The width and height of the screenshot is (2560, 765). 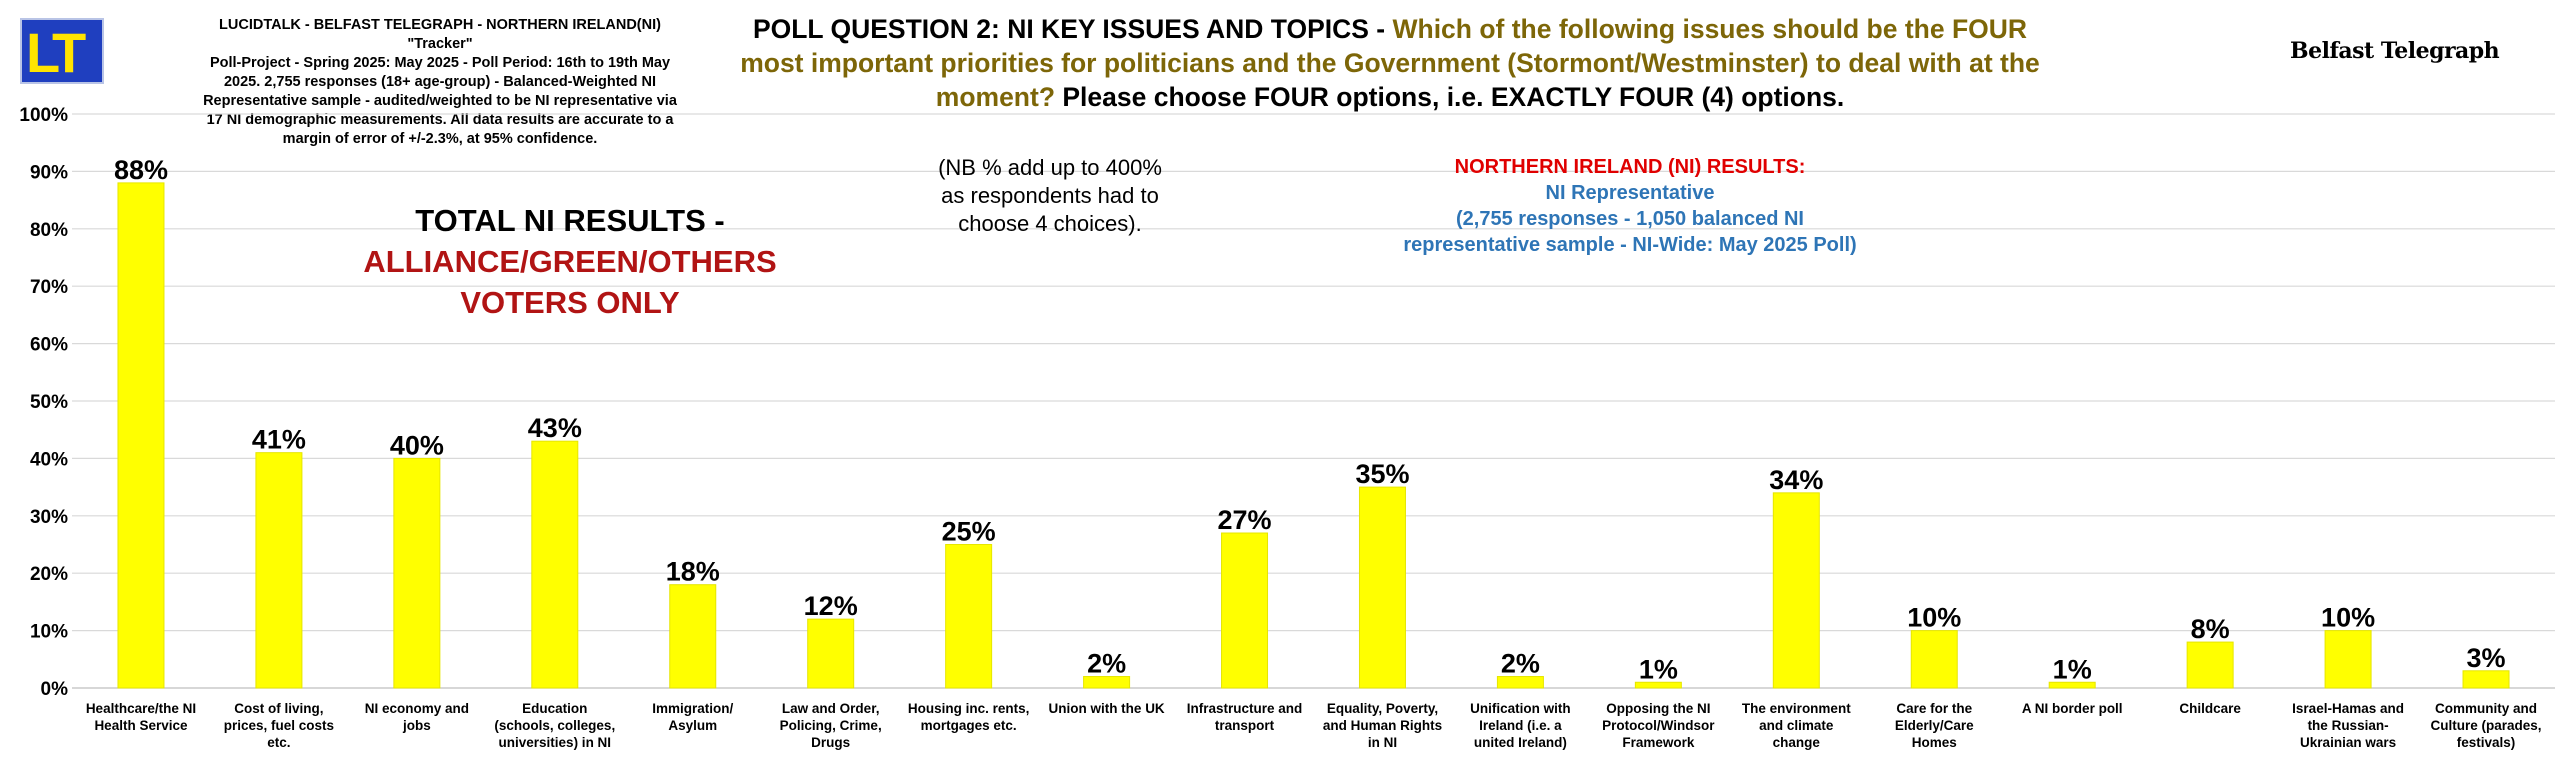 I want to click on data-label: 12%, so click(x=831, y=606).